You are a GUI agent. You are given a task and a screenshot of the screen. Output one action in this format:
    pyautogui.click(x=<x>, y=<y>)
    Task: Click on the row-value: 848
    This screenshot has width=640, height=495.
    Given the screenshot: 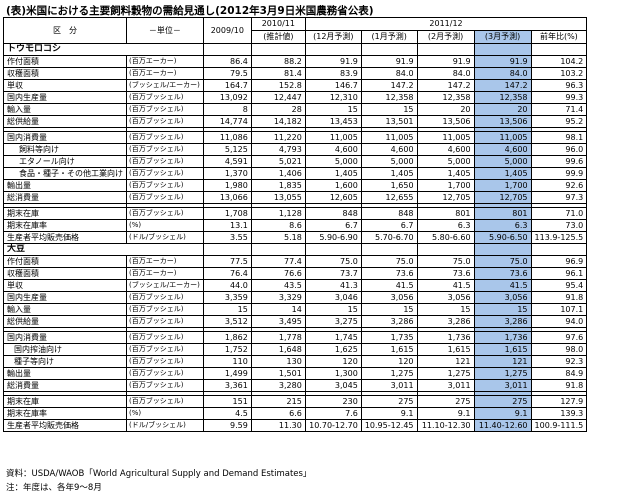 What is the action you would take?
    pyautogui.click(x=389, y=213)
    